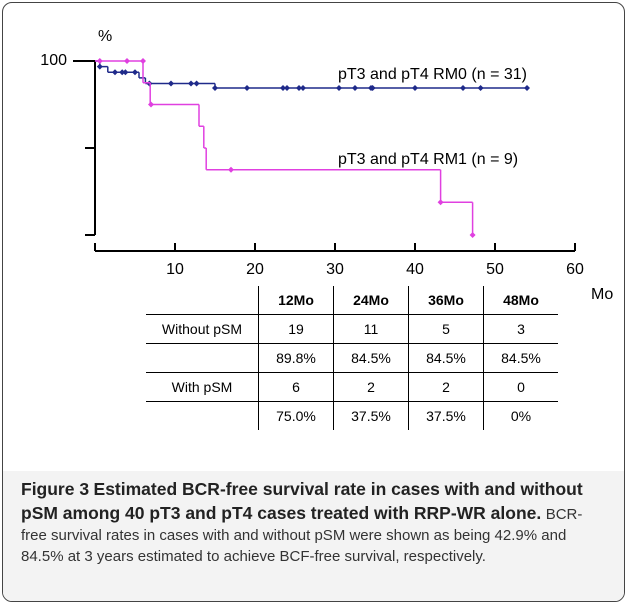 The width and height of the screenshot is (629, 605). Describe the element at coordinates (520, 329) in the screenshot. I see `table-cell: 3` at that location.